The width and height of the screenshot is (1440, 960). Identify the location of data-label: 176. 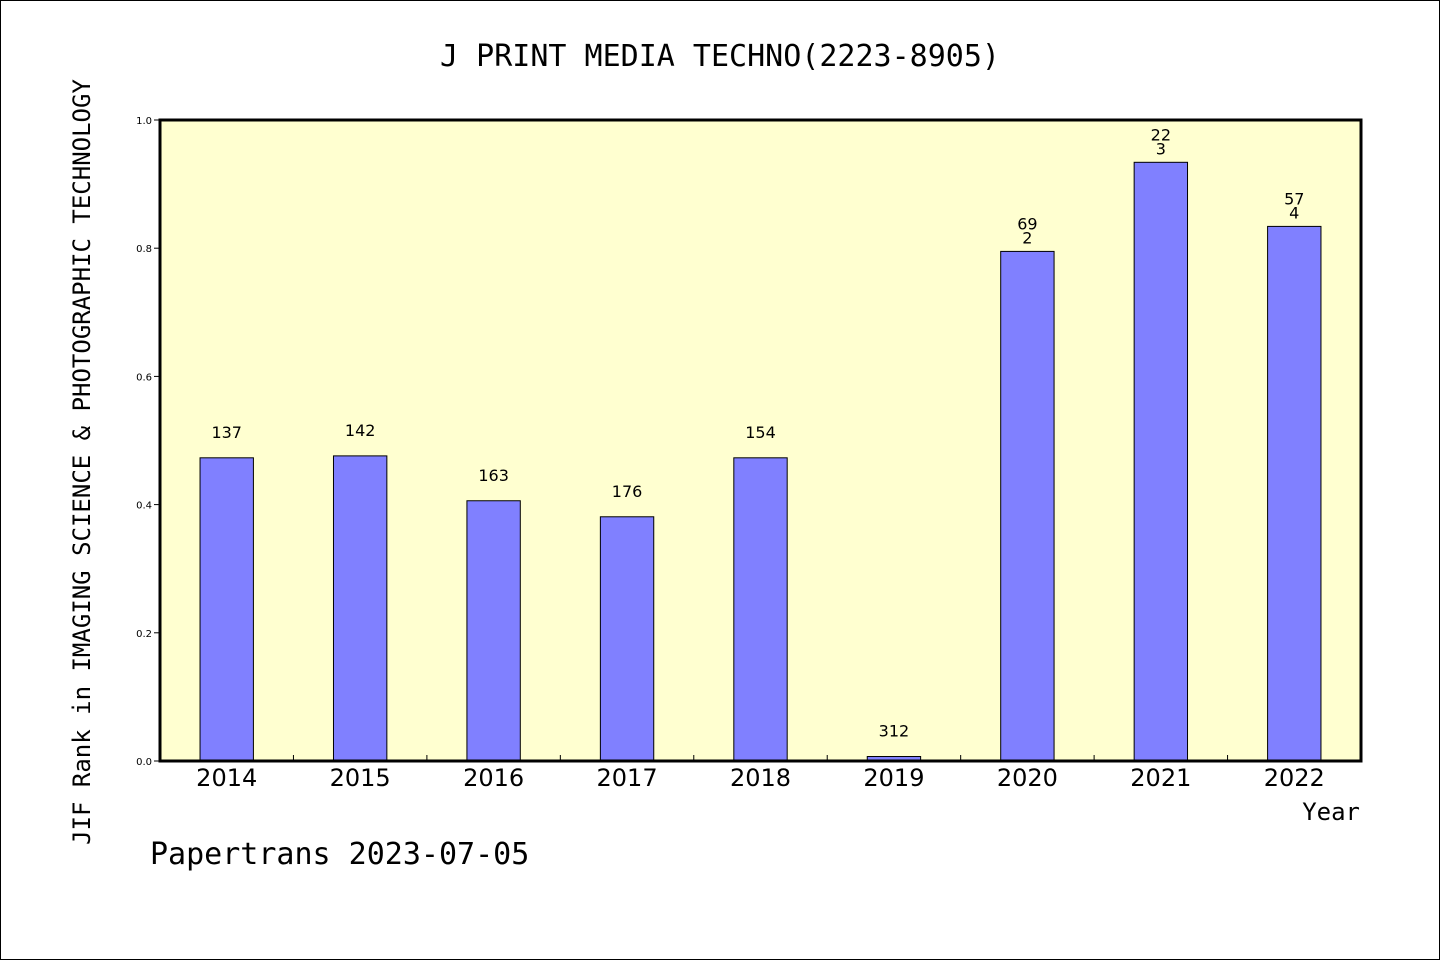
(627, 491).